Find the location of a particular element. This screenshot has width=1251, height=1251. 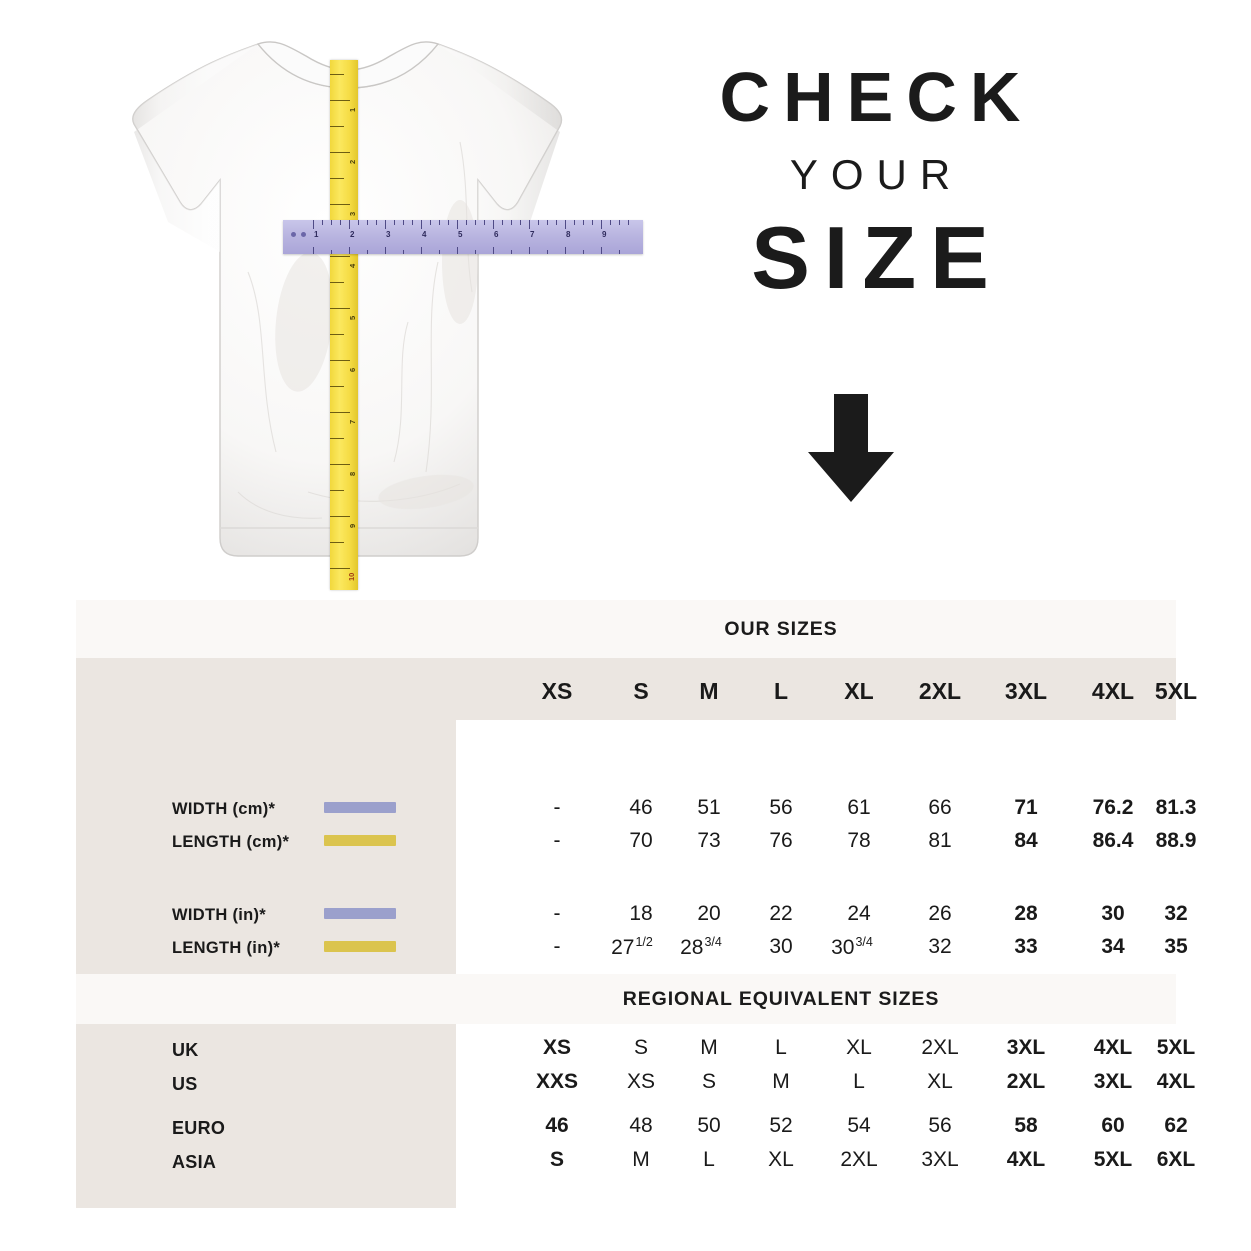

width-cm-swatch is located at coordinates (360, 807).